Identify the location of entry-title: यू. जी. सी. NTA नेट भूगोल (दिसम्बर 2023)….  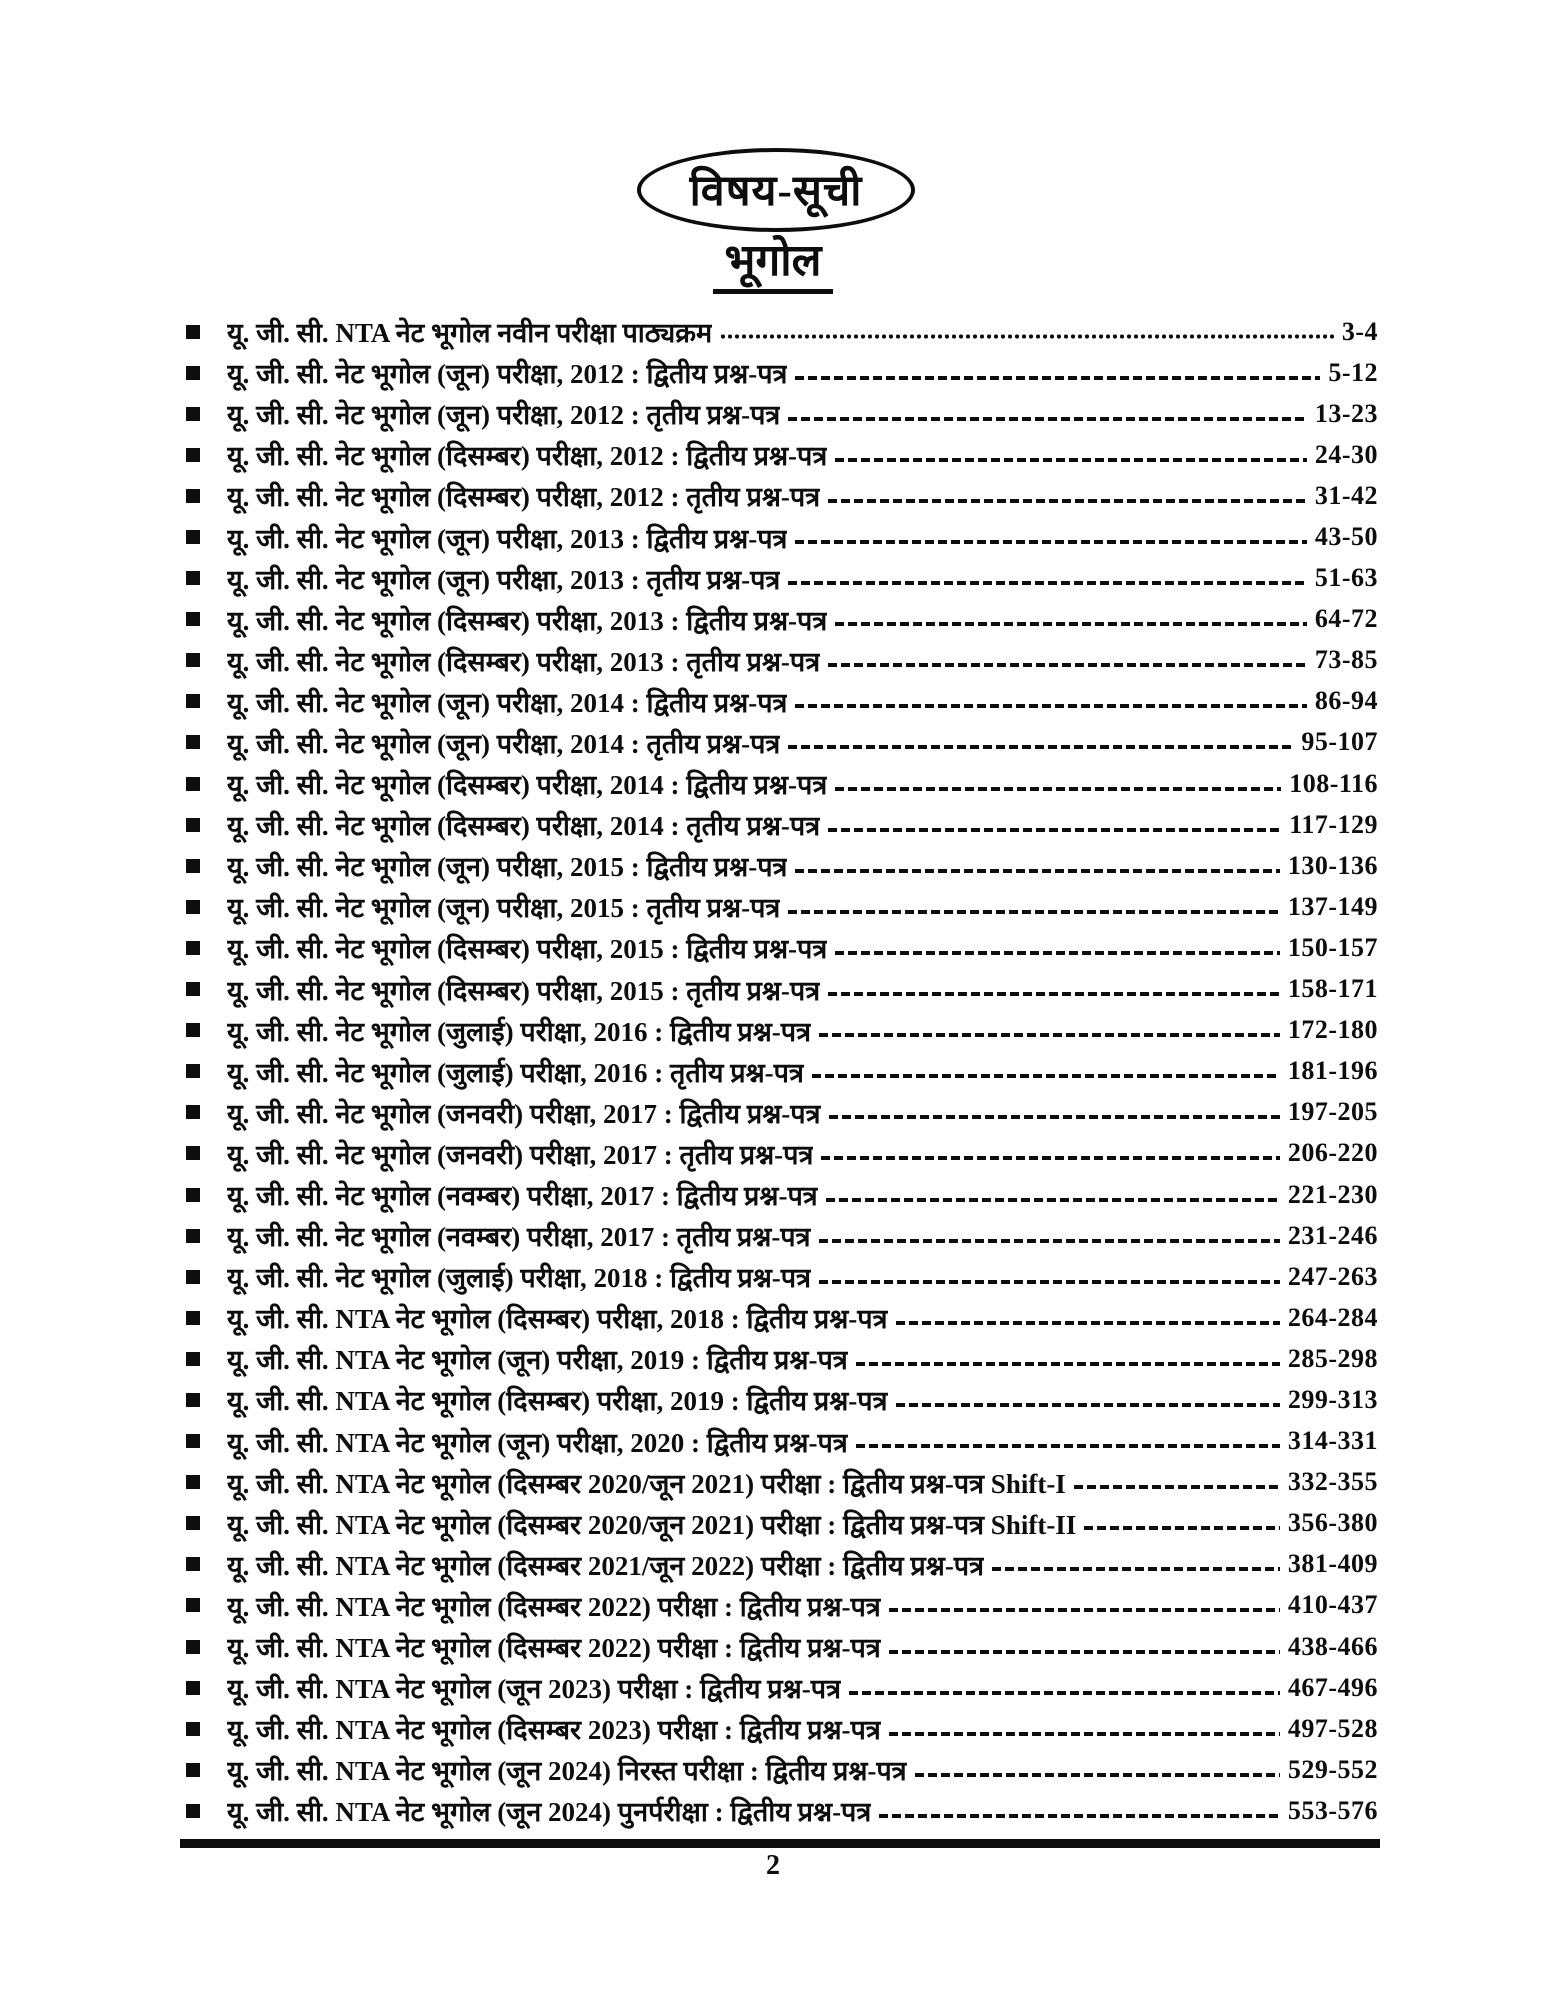
(554, 1730).